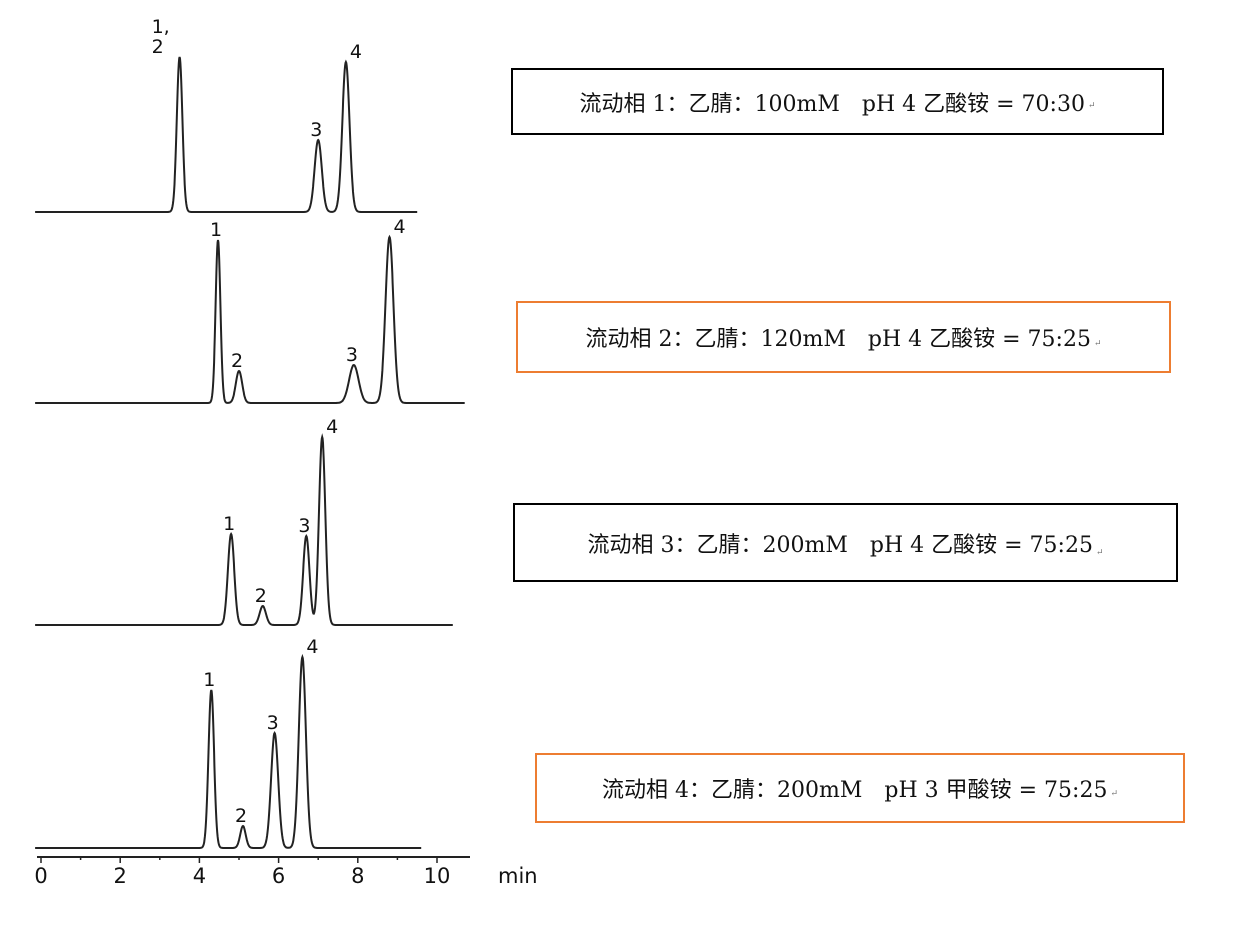 Image resolution: width=1255 pixels, height=946 pixels. I want to click on mobile-phase-text: 流动相 1：乙腈：100mM pH 4 乙酸铵 = 70:30, so click(832, 104).